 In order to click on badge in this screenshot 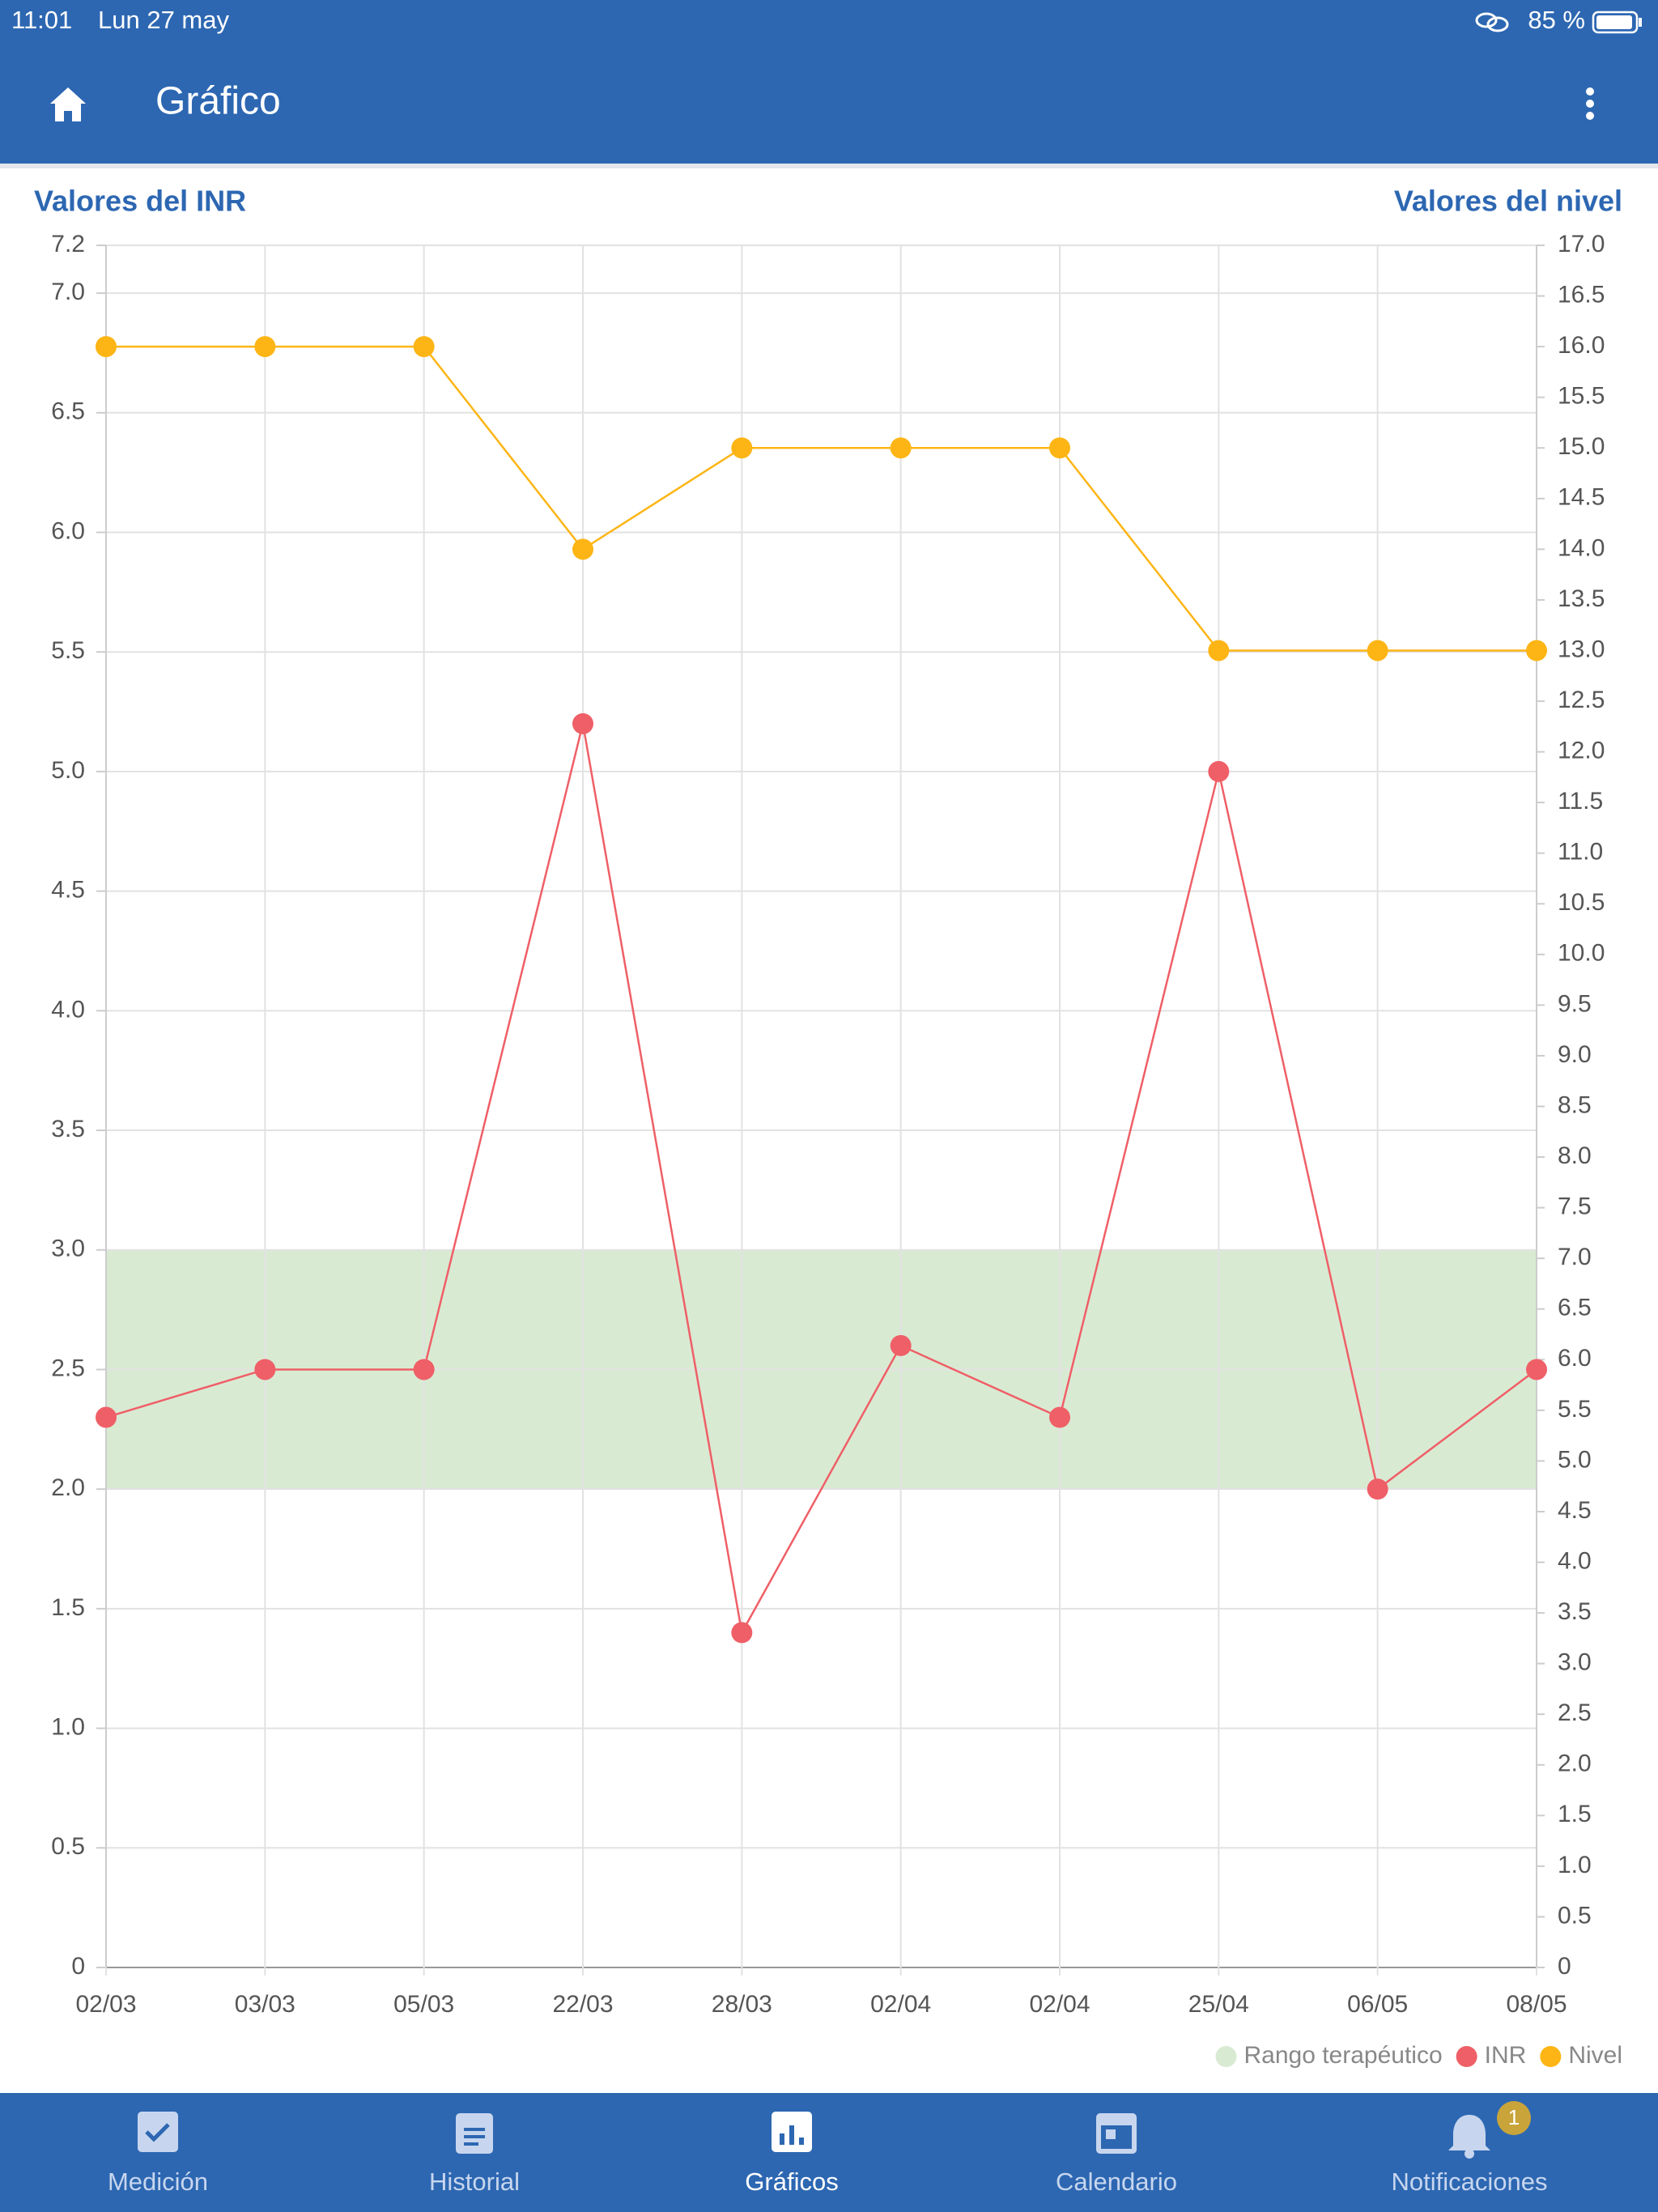, I will do `click(1514, 2118)`.